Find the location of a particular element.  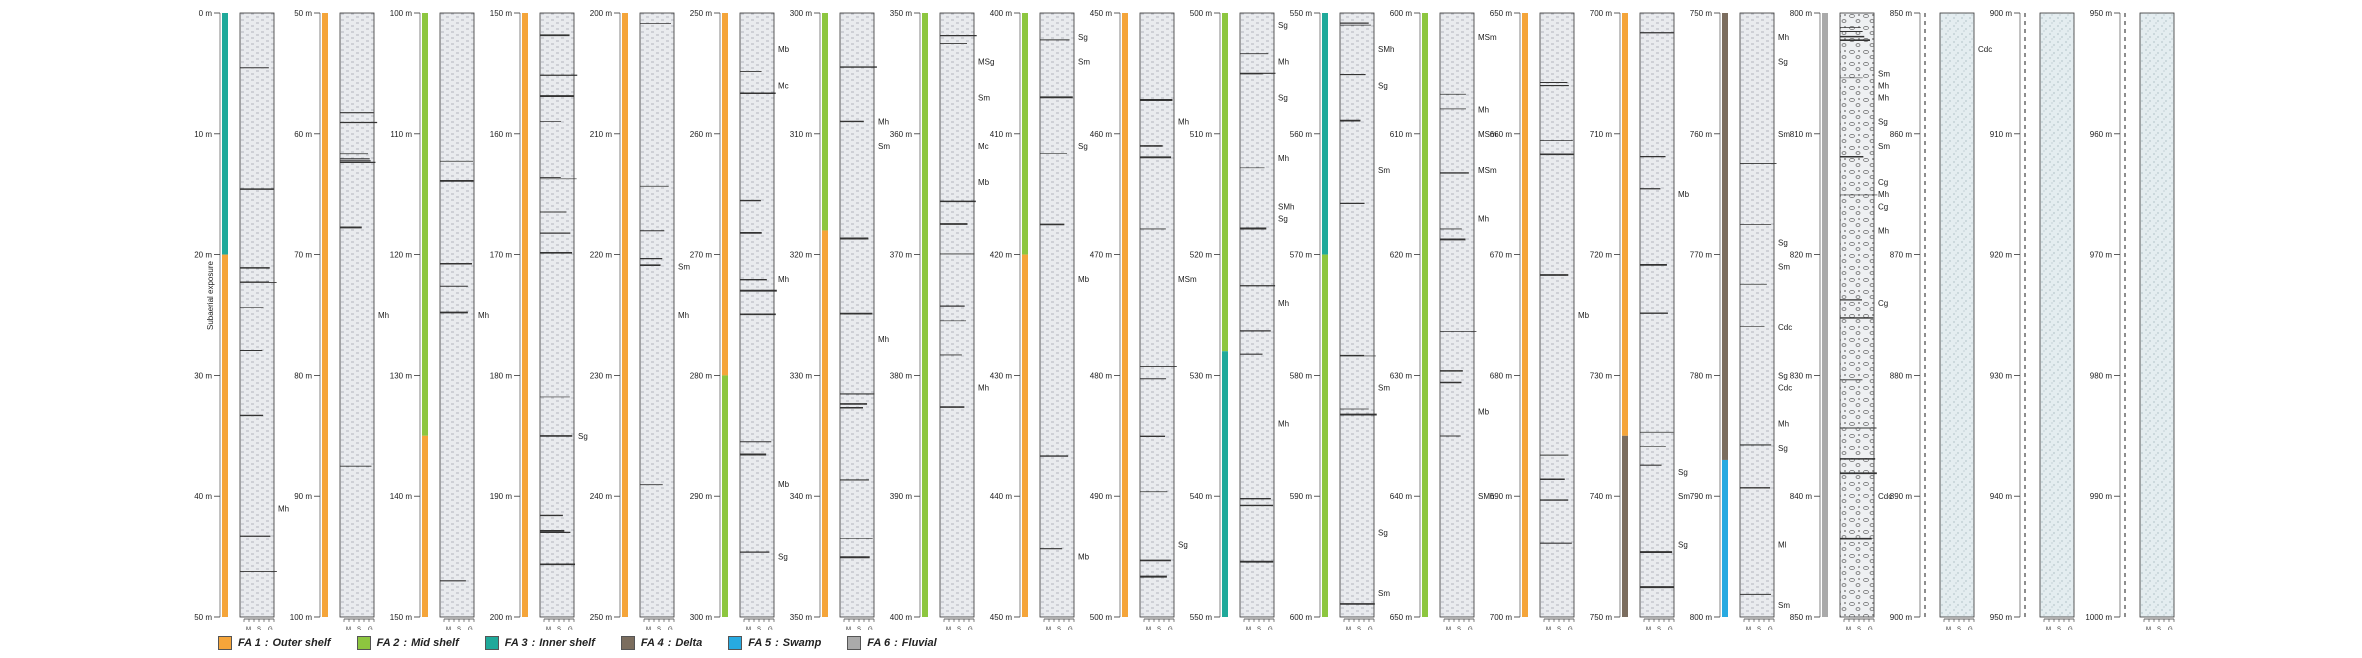

log-column-18: 850 m 860 m 870 m 880 m 890 m 900 m Cdc M S G is located at coordinates (1941, 321).